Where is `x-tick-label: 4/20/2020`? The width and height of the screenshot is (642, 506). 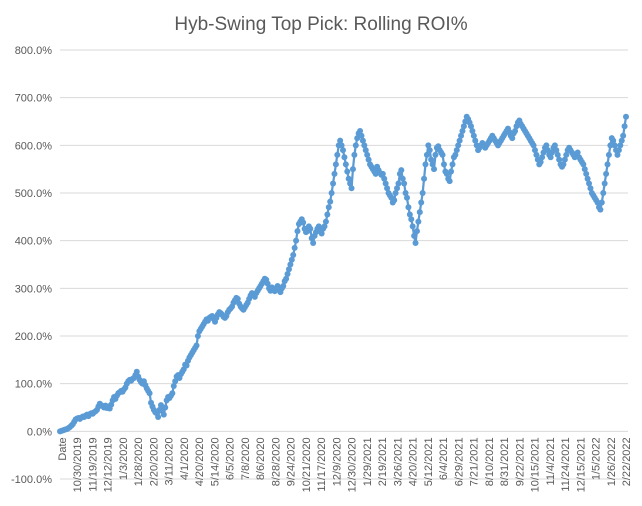 x-tick-label: 4/20/2020 is located at coordinates (200, 461).